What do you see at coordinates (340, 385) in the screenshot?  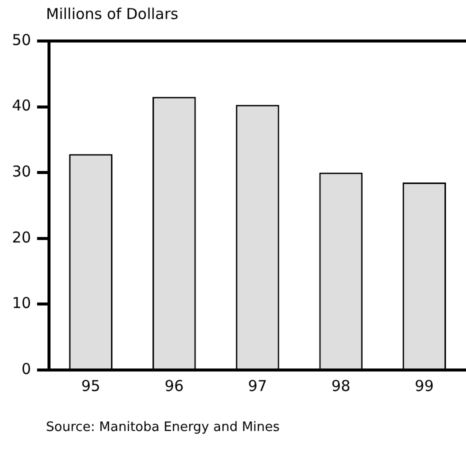 I see `x-tick-label: 98` at bounding box center [340, 385].